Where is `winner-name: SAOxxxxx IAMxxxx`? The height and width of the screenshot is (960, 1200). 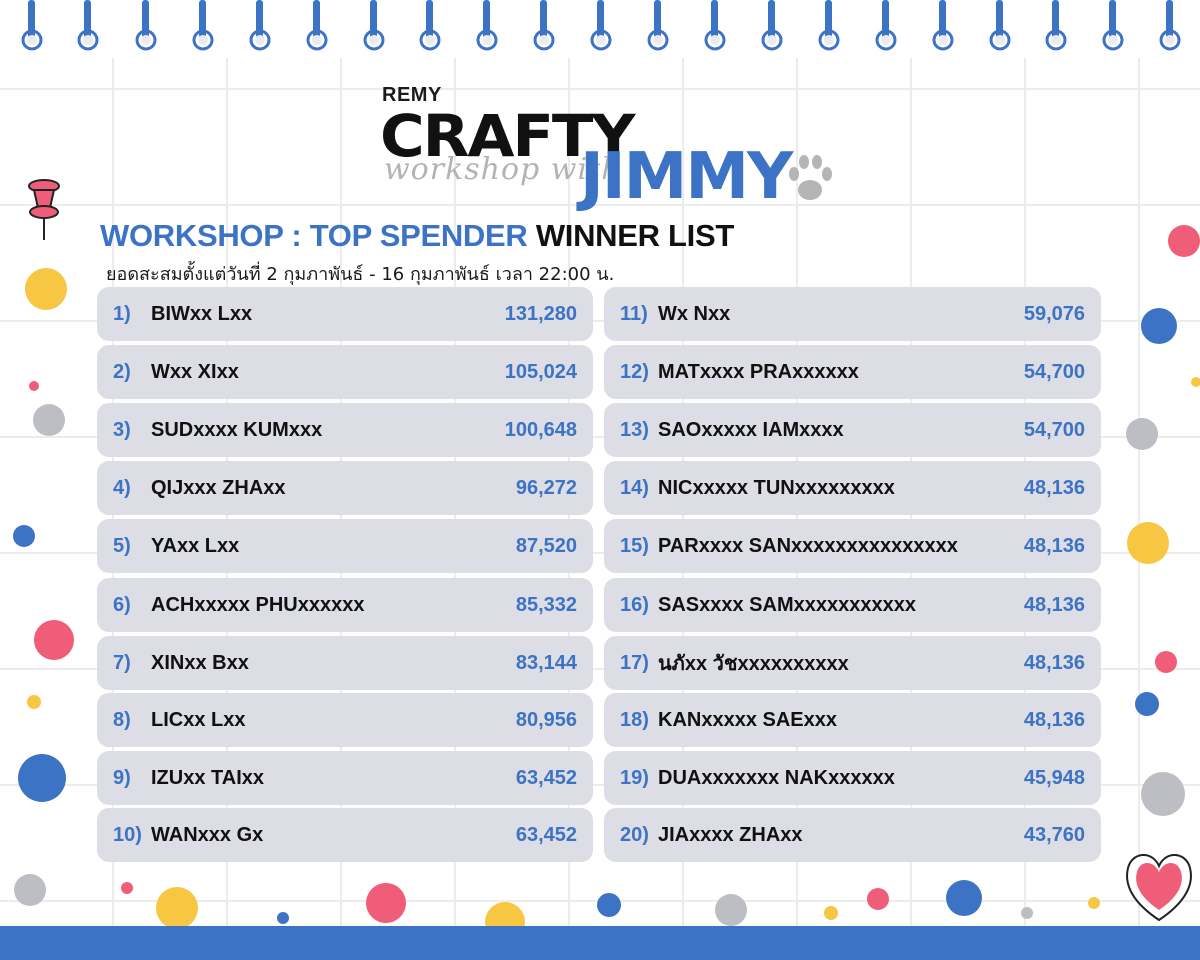 winner-name: SAOxxxxx IAMxxxx is located at coordinates (751, 429).